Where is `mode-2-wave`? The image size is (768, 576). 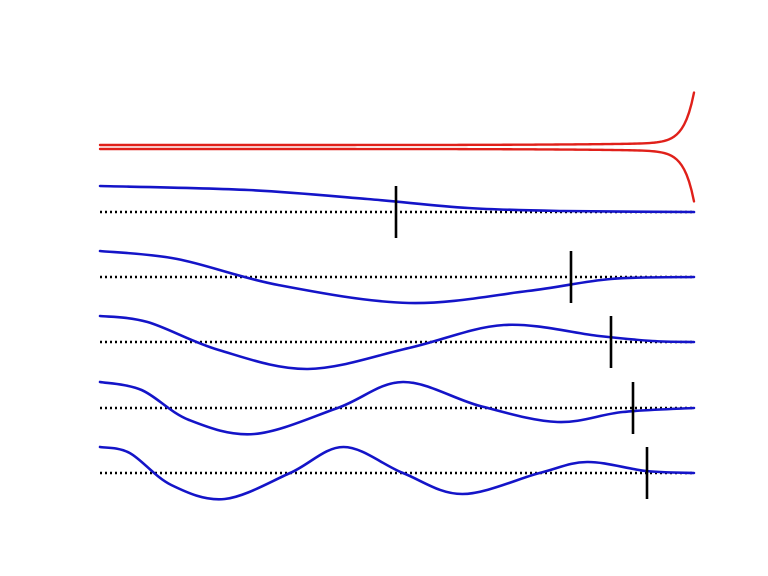 mode-2-wave is located at coordinates (397, 342).